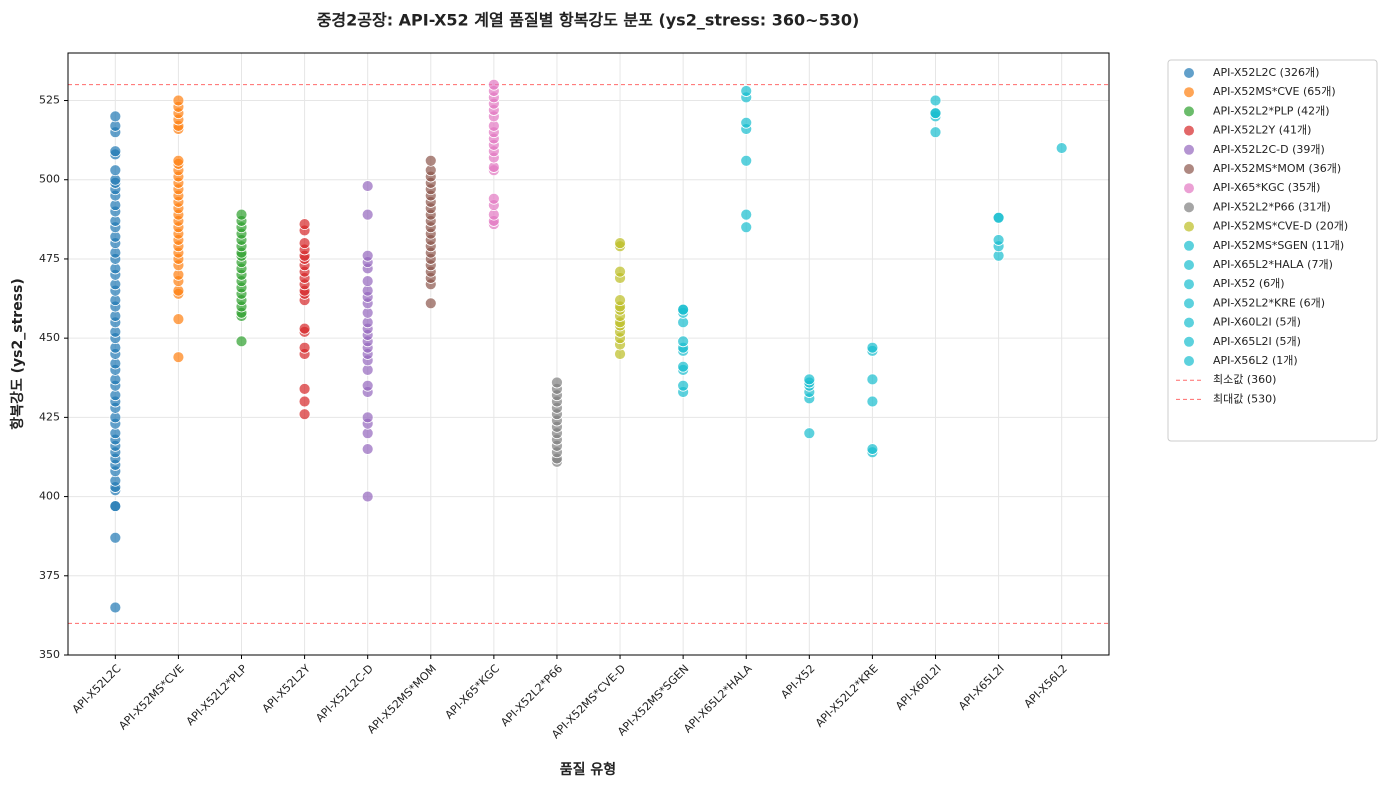 This screenshot has width=1387, height=793. I want to click on y-tick-label: 450, so click(49, 337).